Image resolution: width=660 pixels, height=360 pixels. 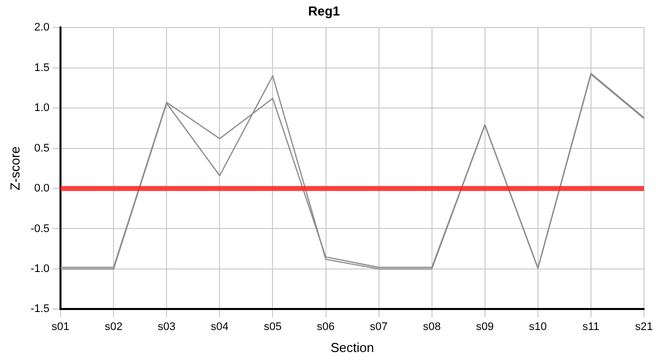 I want to click on x-tick-label: s01, so click(x=61, y=326).